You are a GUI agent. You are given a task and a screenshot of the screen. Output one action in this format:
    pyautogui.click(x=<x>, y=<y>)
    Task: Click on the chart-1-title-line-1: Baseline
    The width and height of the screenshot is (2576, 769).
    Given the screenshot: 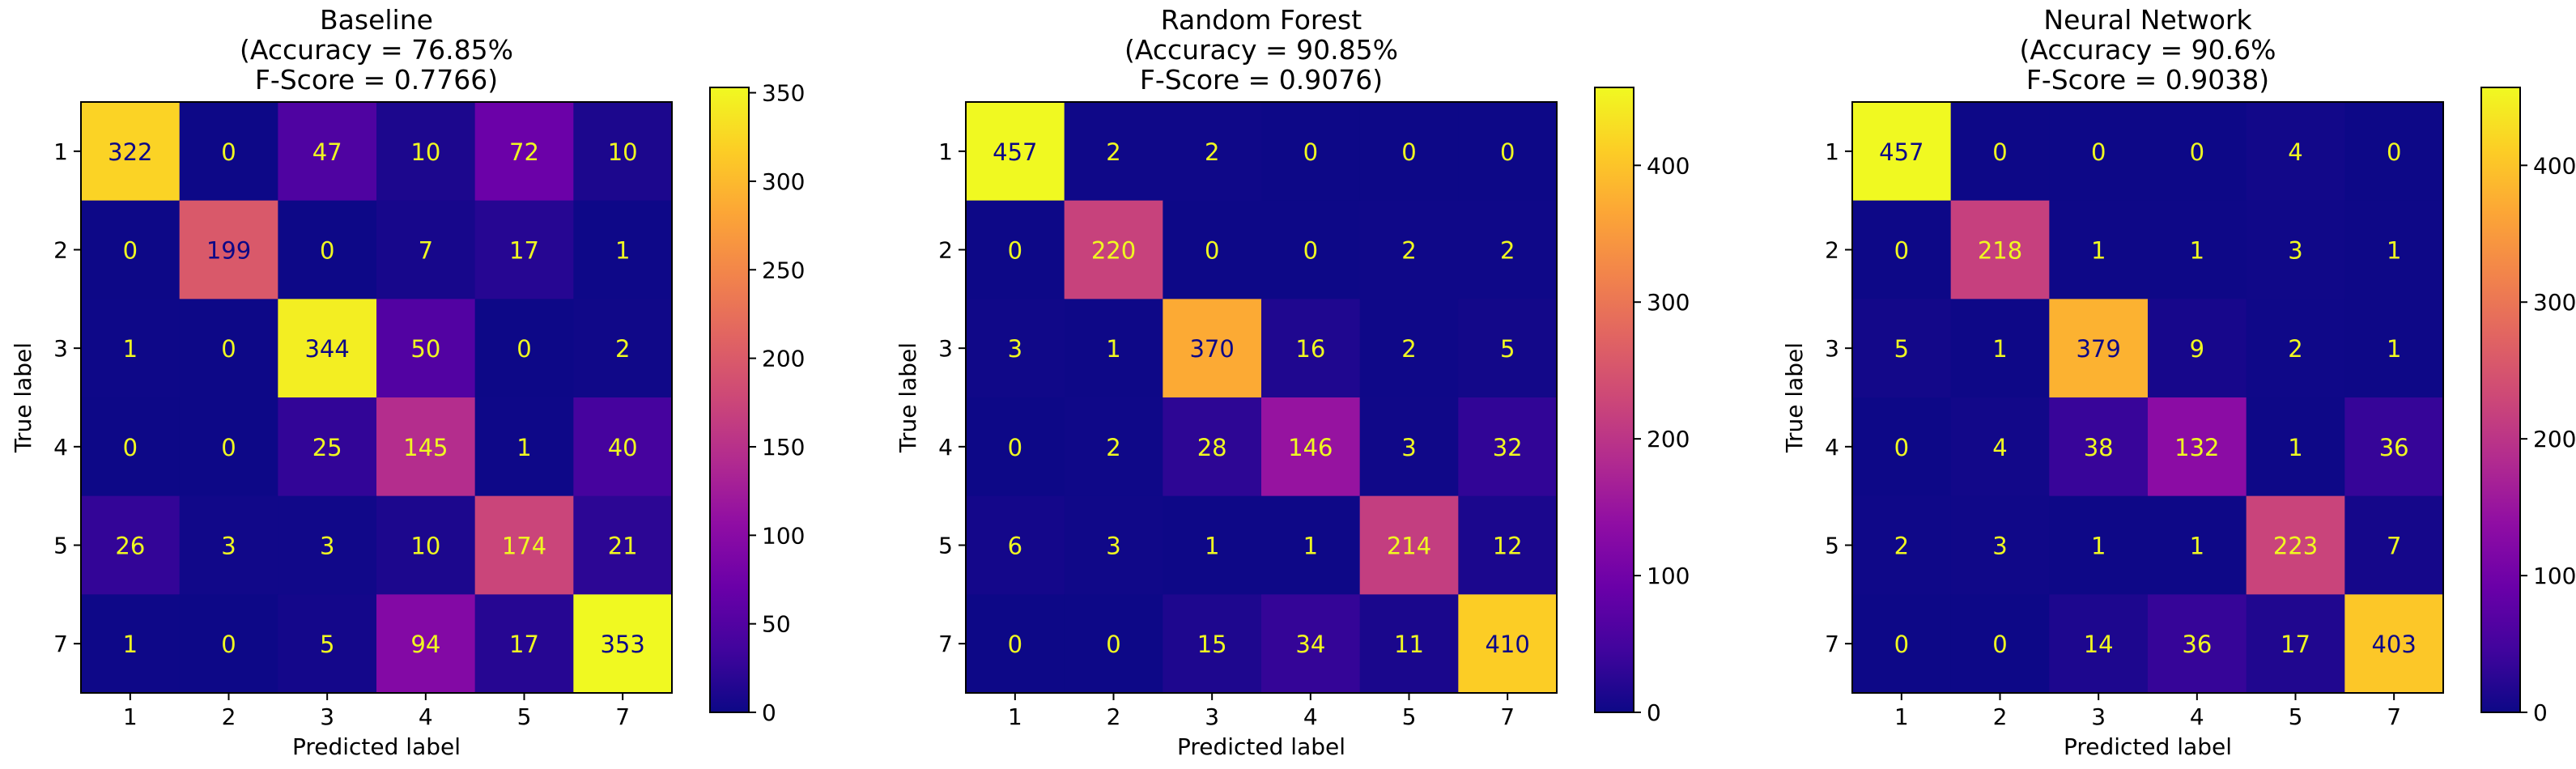 What is the action you would take?
    pyautogui.click(x=377, y=20)
    